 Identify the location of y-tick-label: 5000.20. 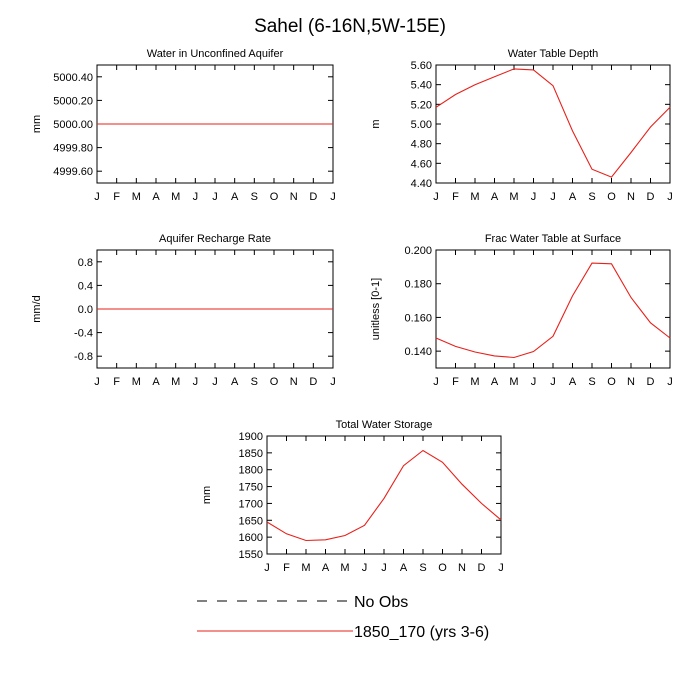
(73, 101).